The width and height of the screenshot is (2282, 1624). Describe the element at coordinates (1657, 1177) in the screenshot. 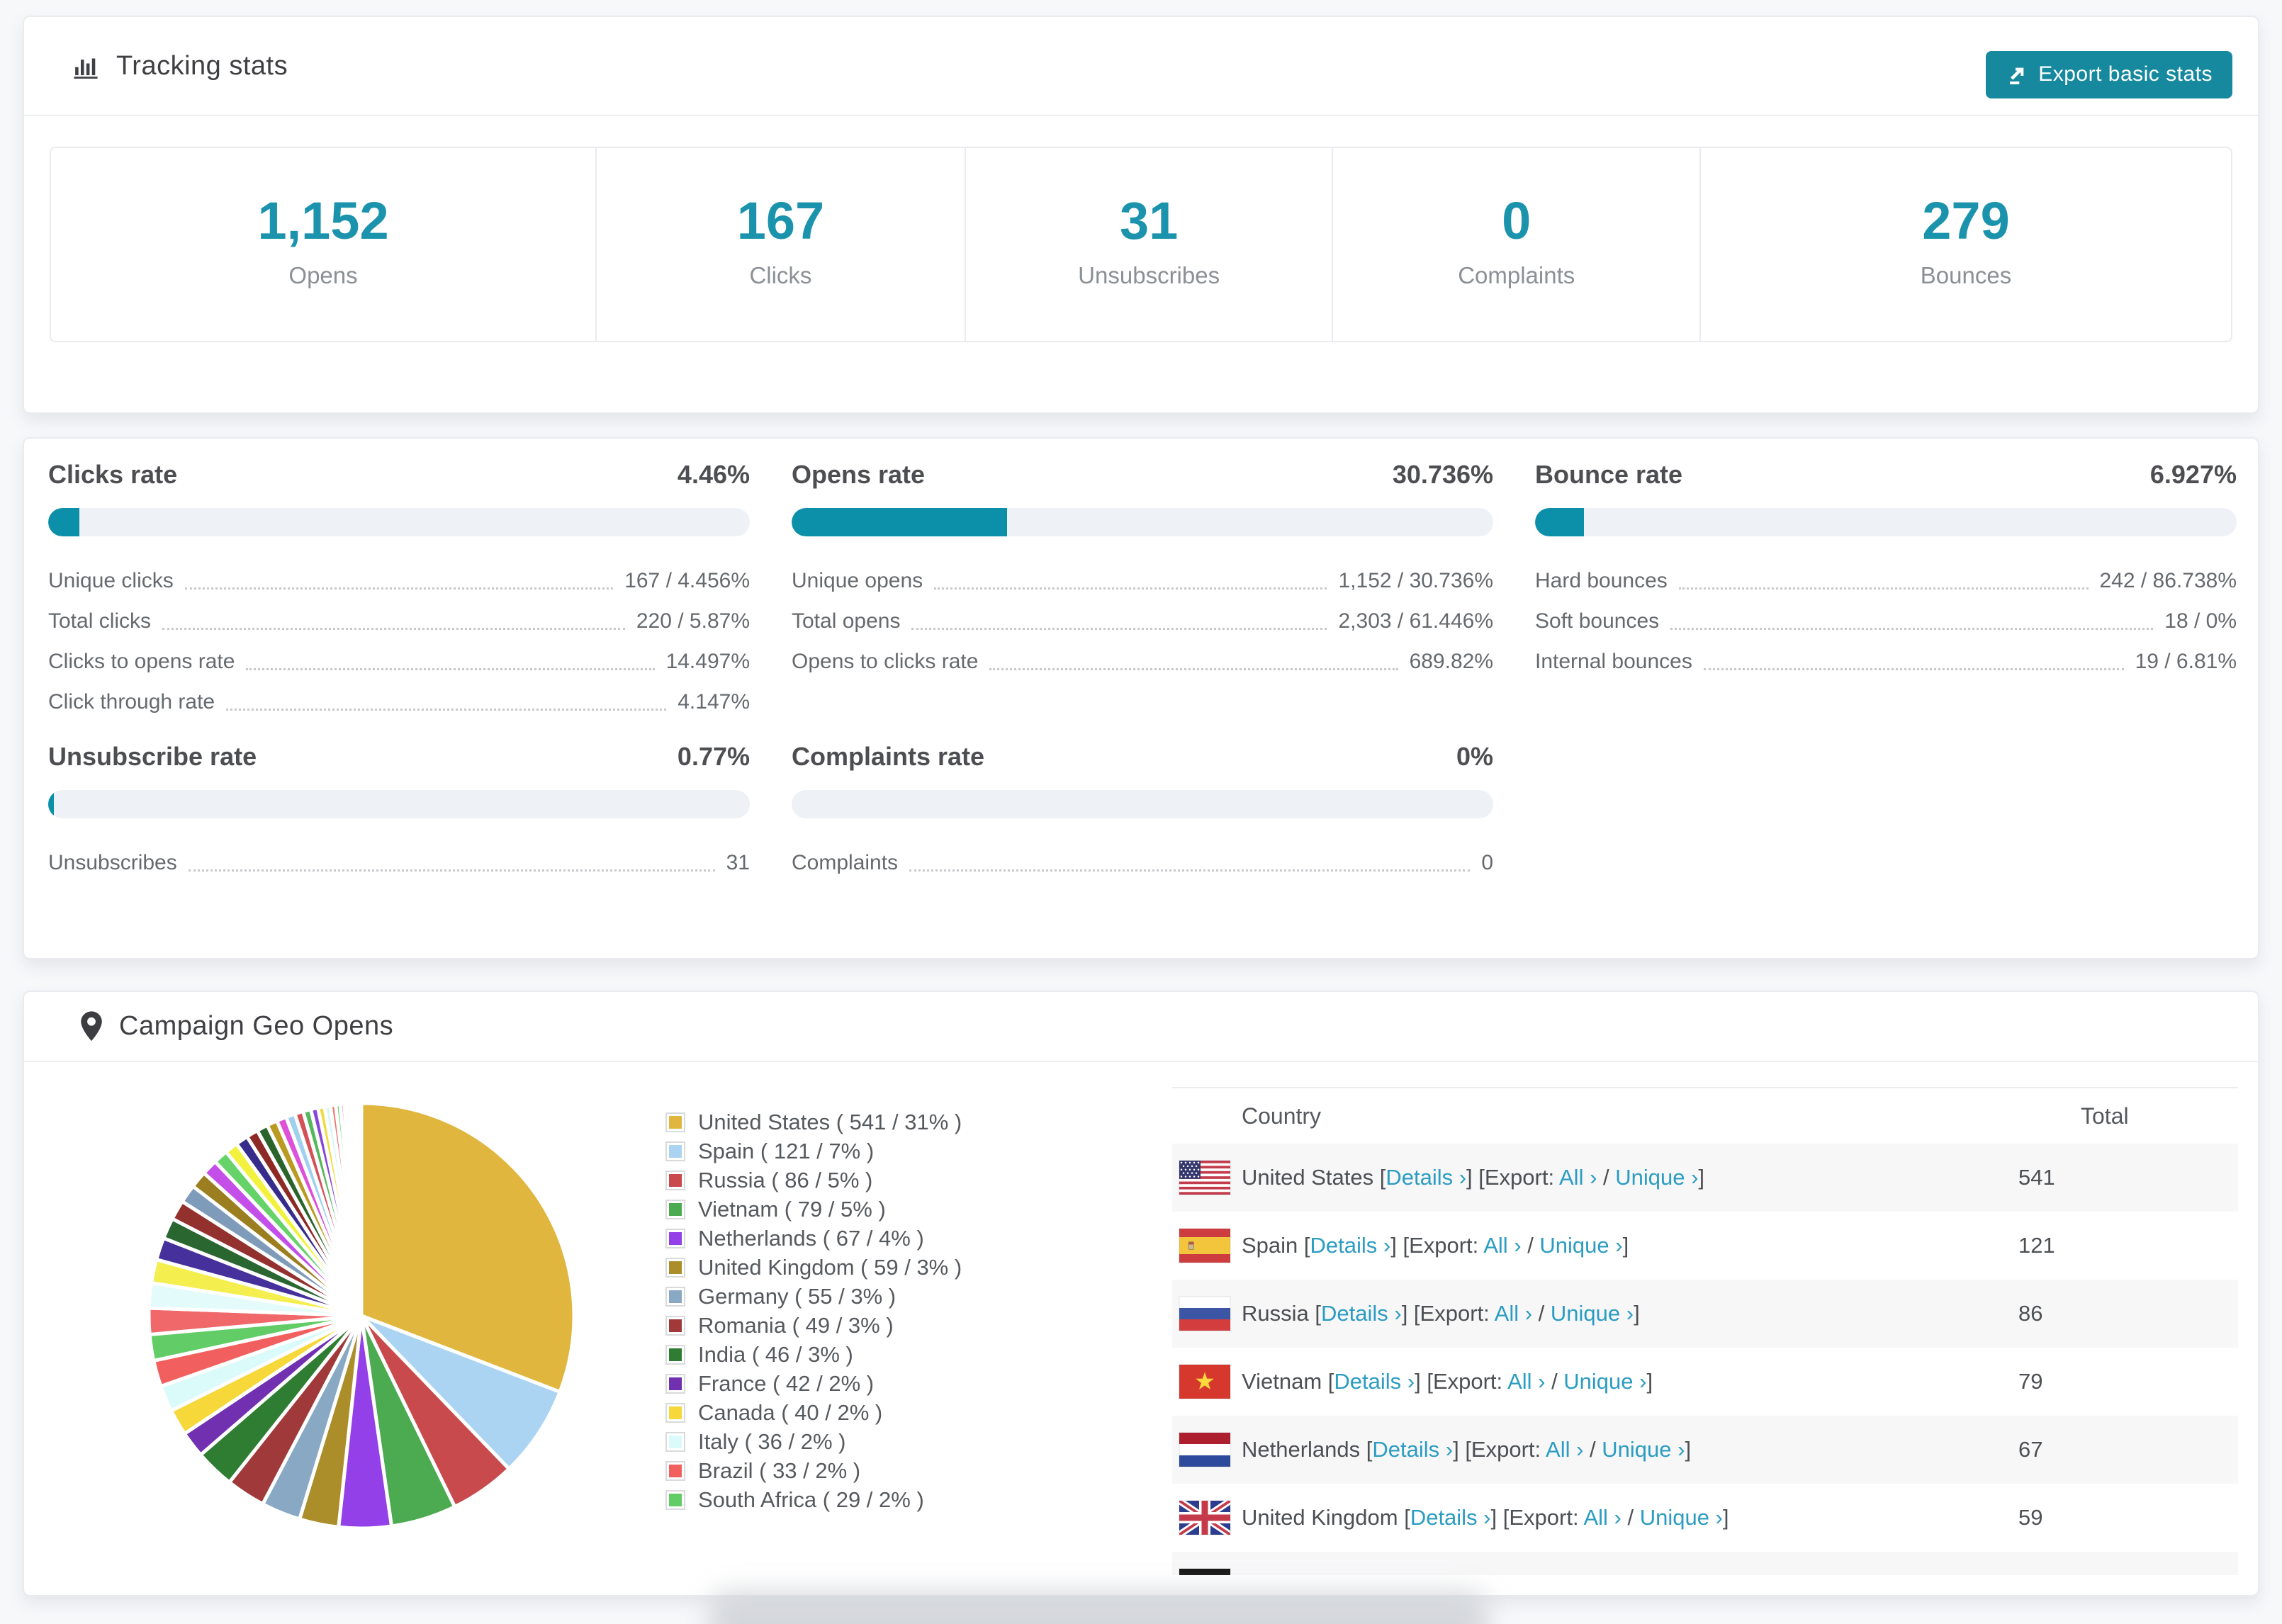

I see `export-unique-link-us: Unique ›` at that location.